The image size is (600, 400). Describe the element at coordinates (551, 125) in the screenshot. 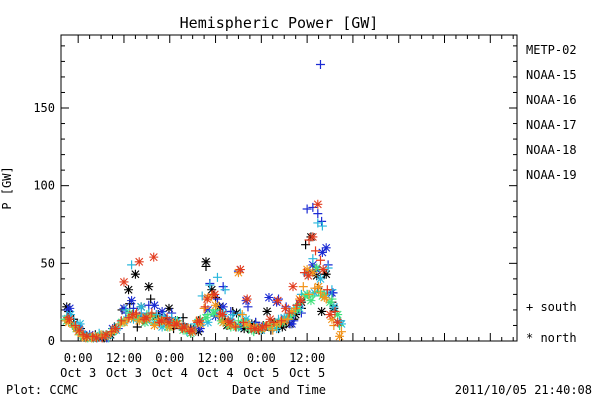

I see `legend-item-noaa-17: NOAA-17` at that location.